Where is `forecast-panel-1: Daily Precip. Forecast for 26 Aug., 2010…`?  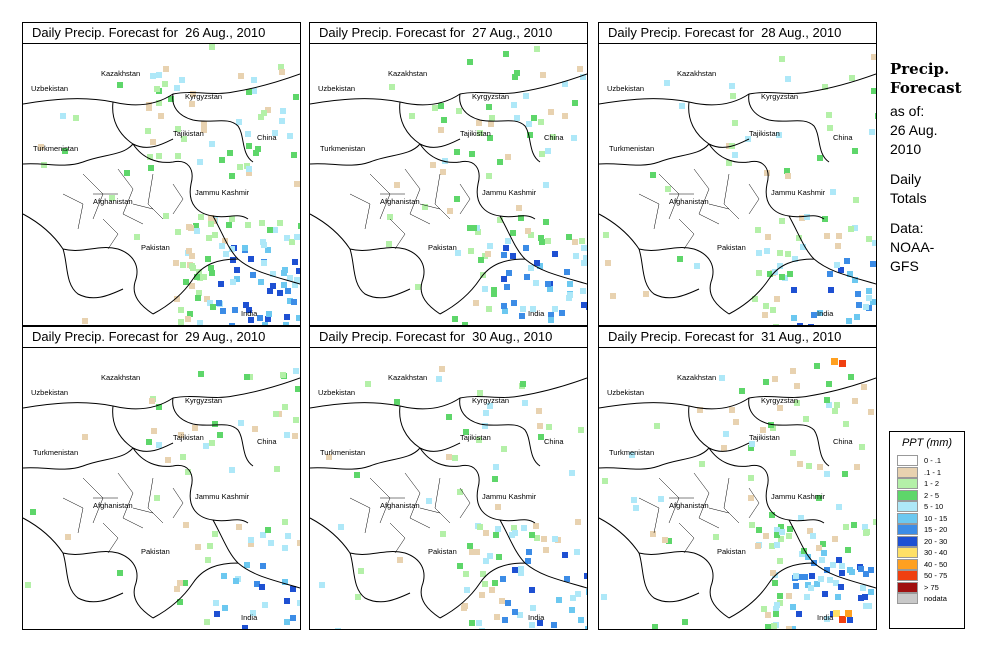 forecast-panel-1: Daily Precip. Forecast for 26 Aug., 2010… is located at coordinates (161, 174).